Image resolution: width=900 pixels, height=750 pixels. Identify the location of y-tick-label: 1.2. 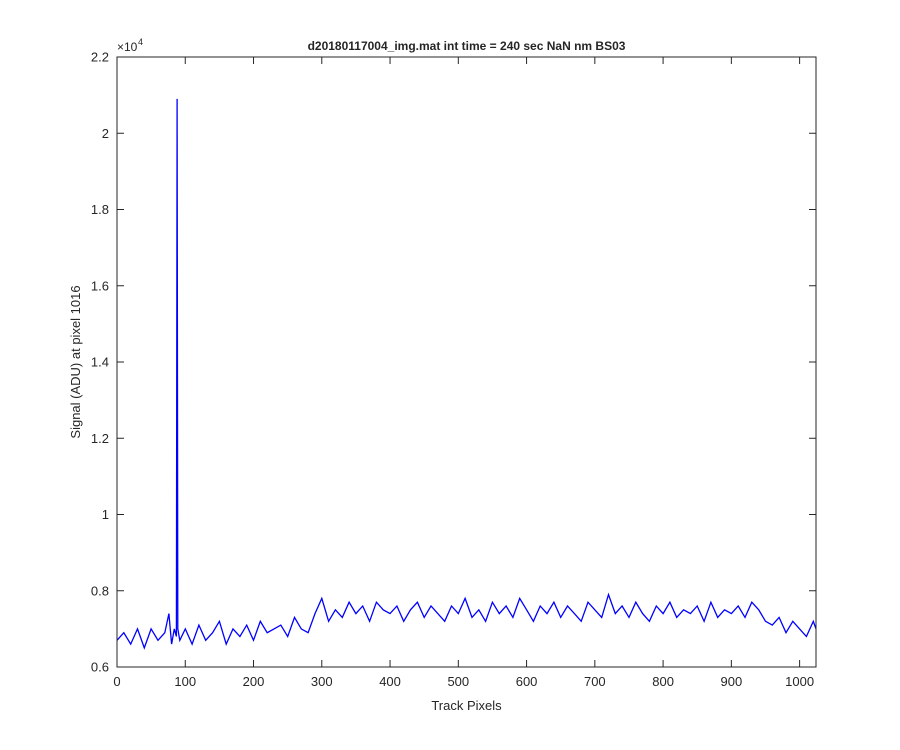
(100, 438).